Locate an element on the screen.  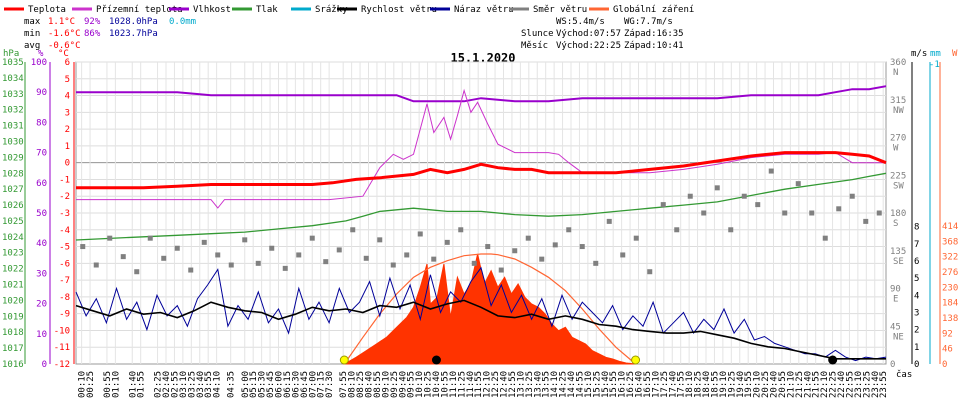
time-tick-label: 23:25 is located at coordinates (867, 384).